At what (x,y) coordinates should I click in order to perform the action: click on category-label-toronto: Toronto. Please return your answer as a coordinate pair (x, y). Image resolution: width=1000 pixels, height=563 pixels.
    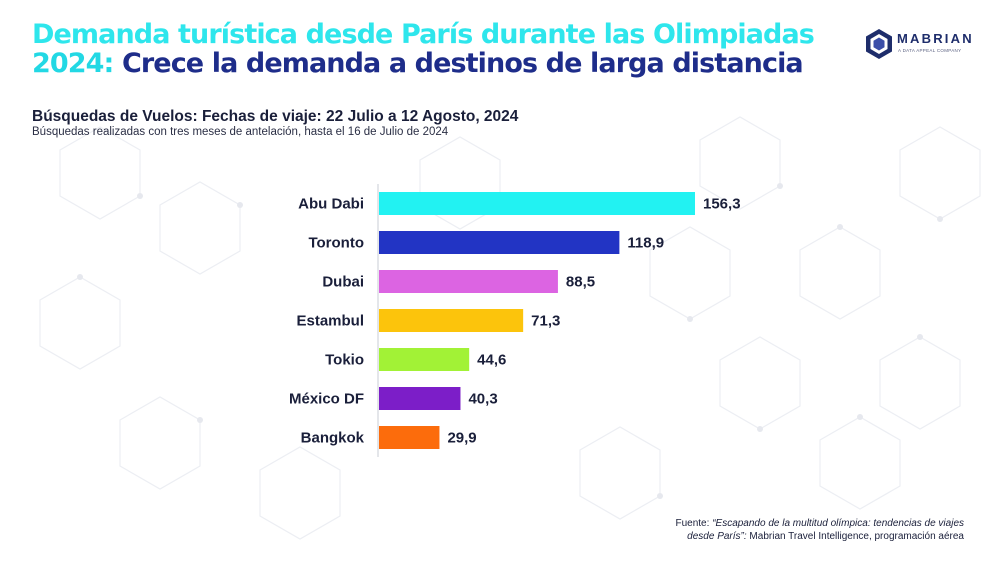
    Looking at the image, I should click on (336, 243).